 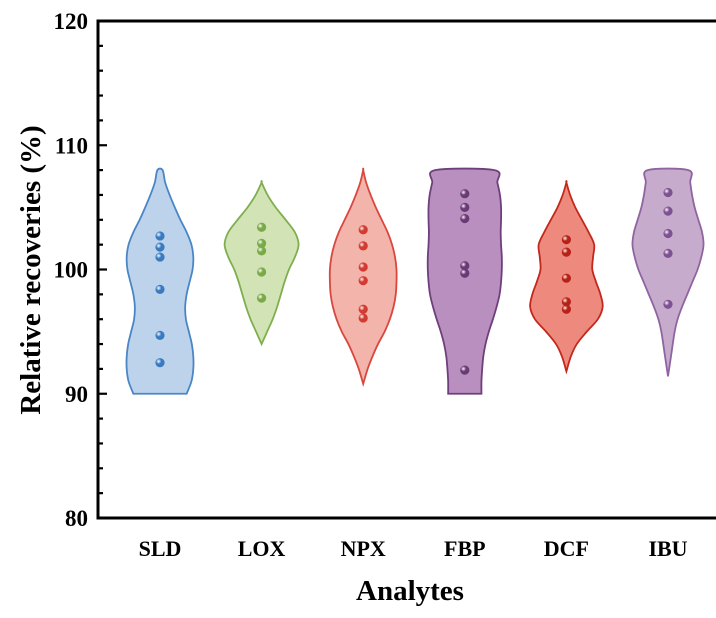 I want to click on violin-fbp, so click(x=465, y=281).